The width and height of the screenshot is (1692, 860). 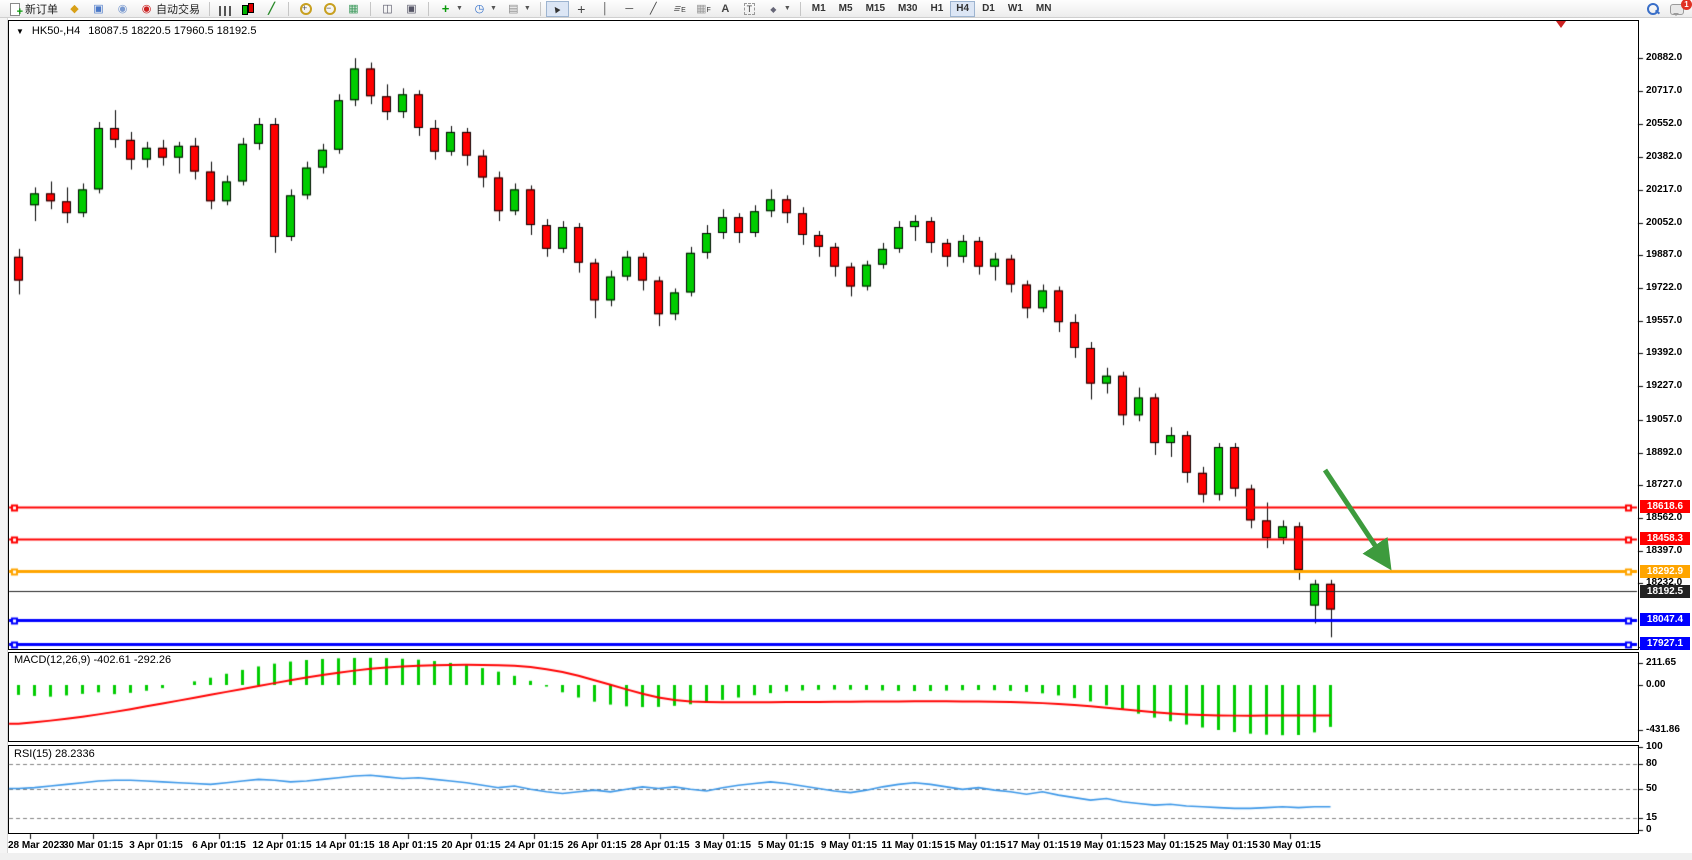 What do you see at coordinates (1365, 519) in the screenshot?
I see `down-arrow-annotation` at bounding box center [1365, 519].